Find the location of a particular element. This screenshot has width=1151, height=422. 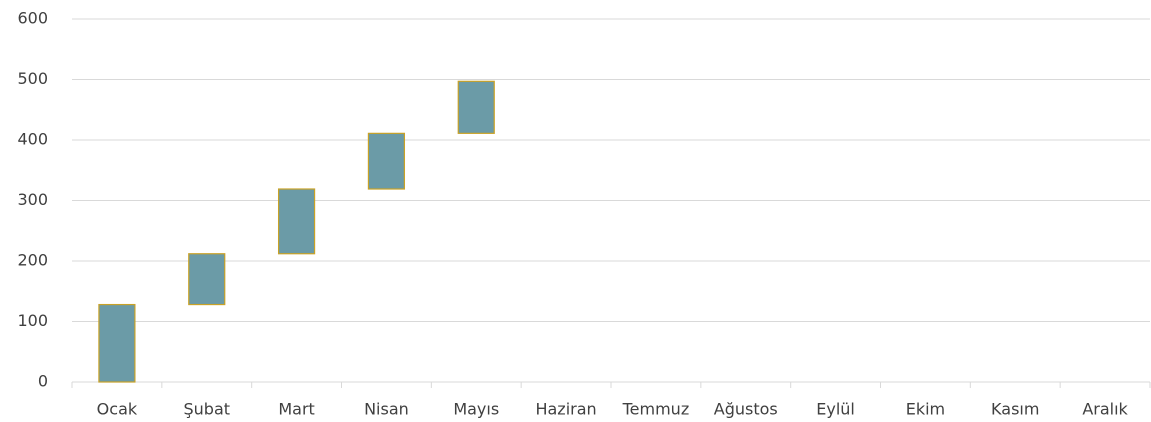

x-tick-label: Nisan is located at coordinates (386, 409).